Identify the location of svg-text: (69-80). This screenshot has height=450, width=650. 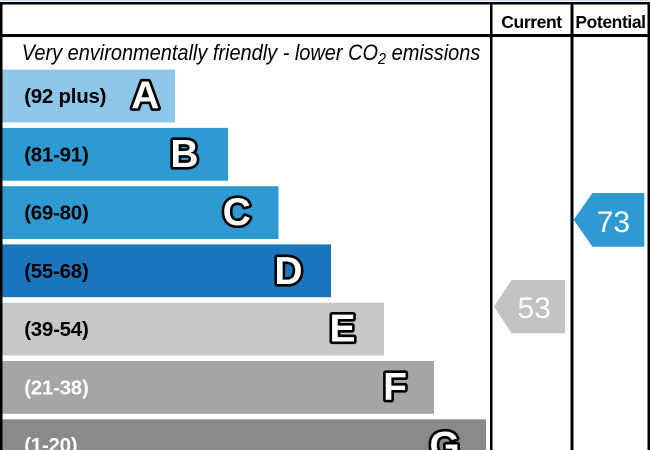
(56, 213).